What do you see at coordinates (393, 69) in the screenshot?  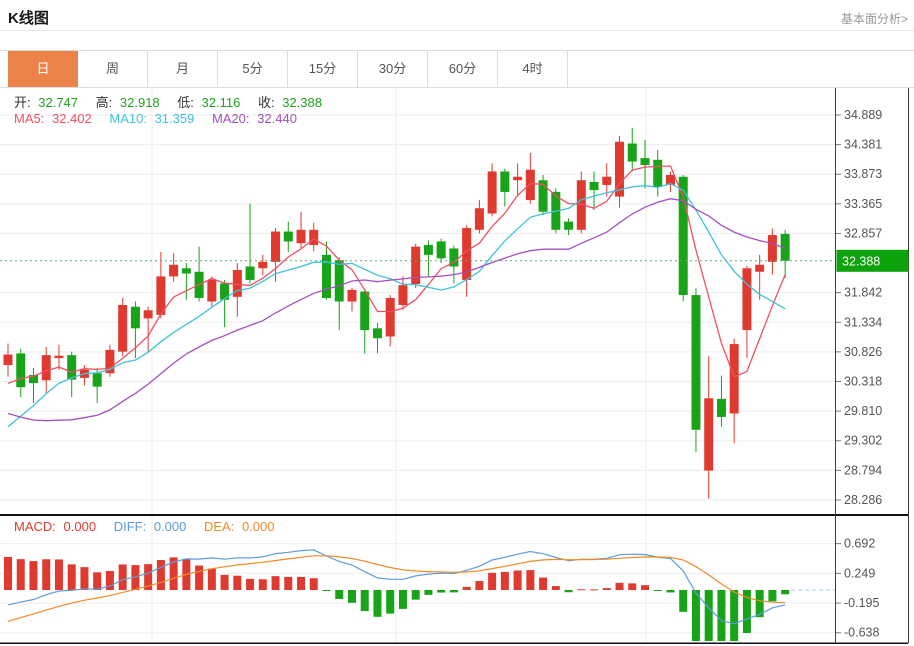 I see `tab-30min: 30分` at bounding box center [393, 69].